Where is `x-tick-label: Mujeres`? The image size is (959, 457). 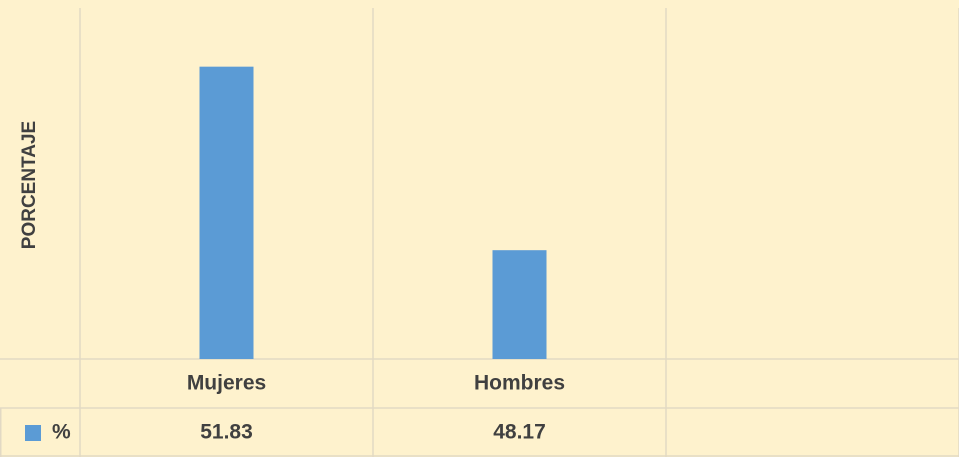
x-tick-label: Mujeres is located at coordinates (226, 383).